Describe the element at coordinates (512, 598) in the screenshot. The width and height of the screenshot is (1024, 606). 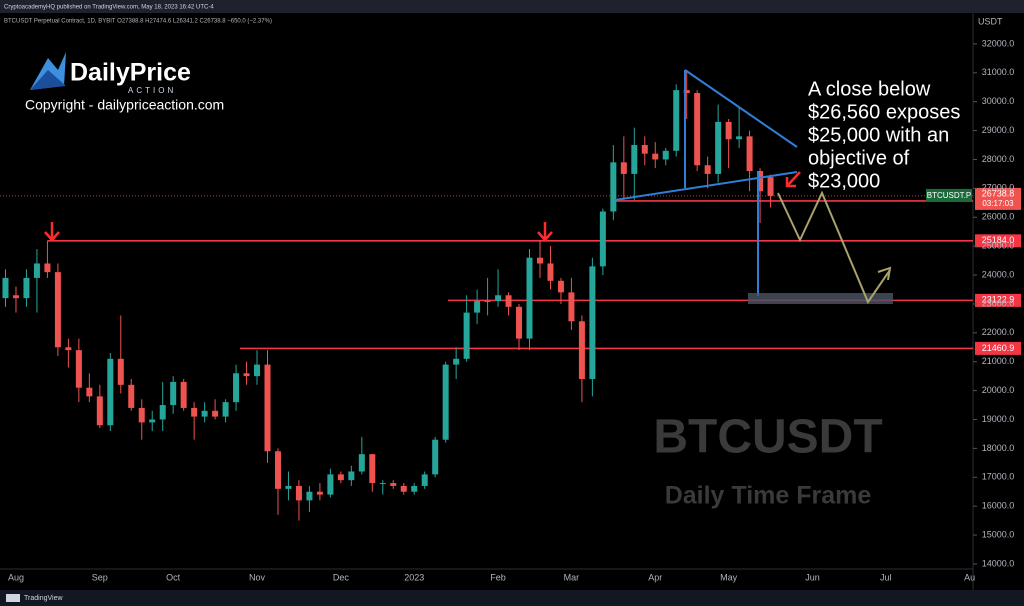
I see `footer-bar` at that location.